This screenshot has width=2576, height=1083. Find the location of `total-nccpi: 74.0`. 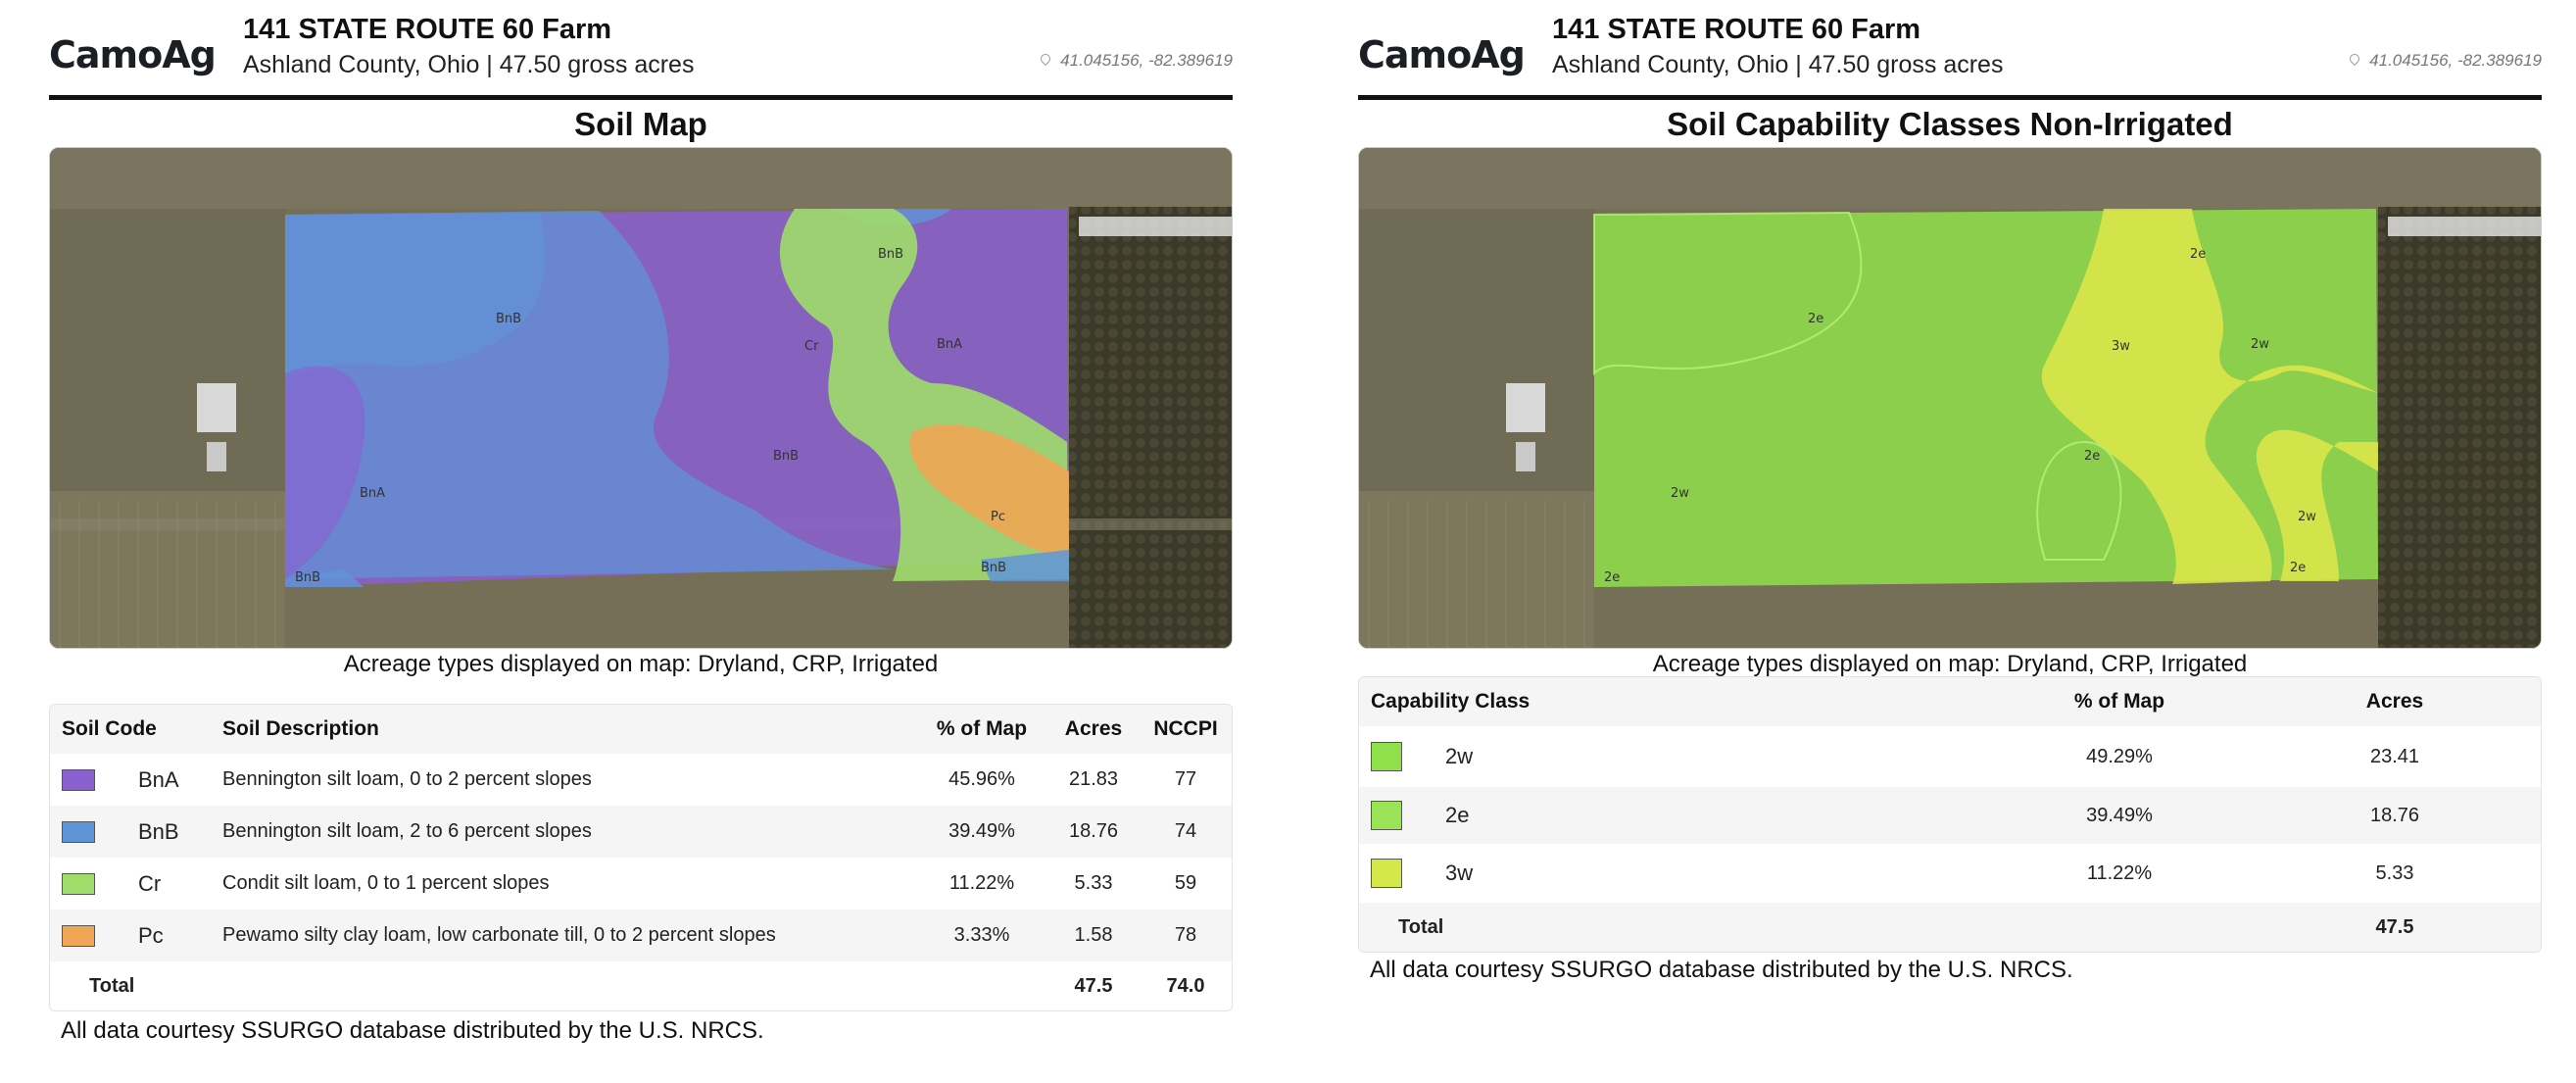

total-nccpi: 74.0 is located at coordinates (1185, 985).